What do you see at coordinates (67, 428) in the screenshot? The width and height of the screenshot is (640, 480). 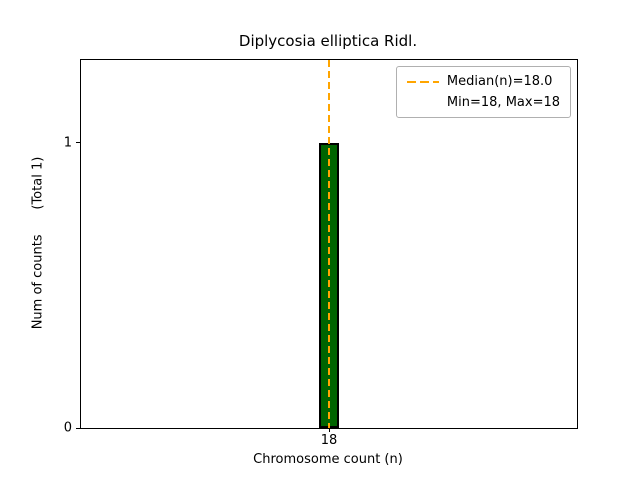 I see `y-tick-label-0: 0` at bounding box center [67, 428].